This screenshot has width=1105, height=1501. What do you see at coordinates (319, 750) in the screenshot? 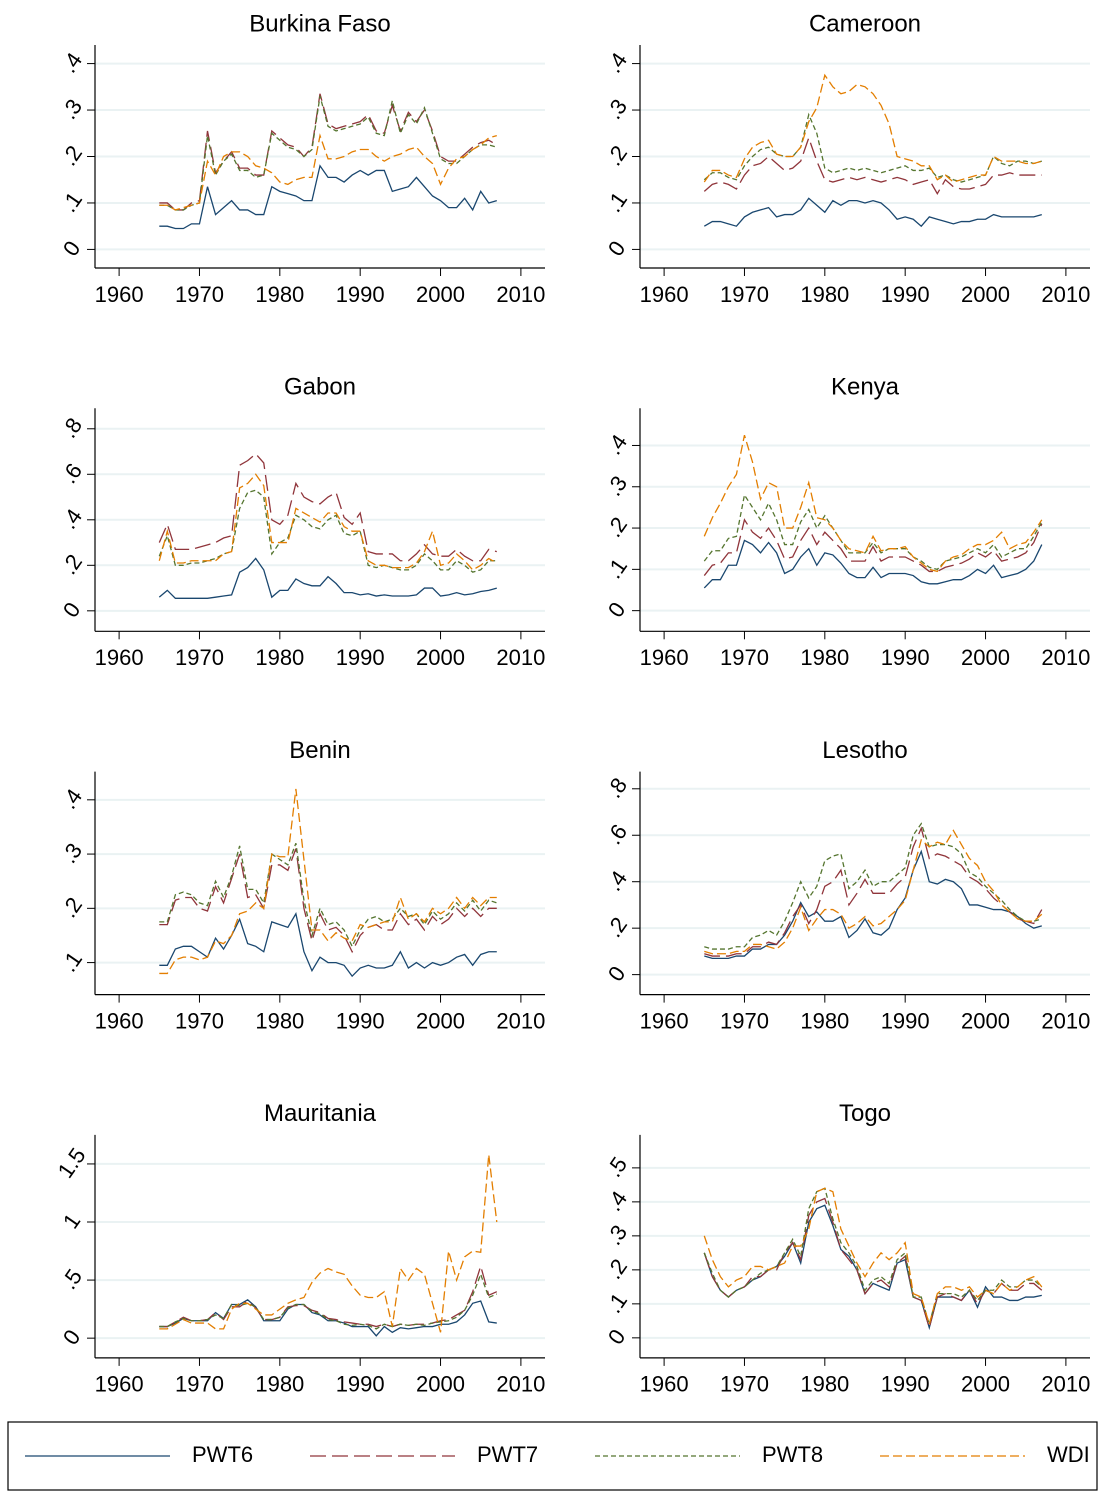
I see `panel-title: Benin` at bounding box center [319, 750].